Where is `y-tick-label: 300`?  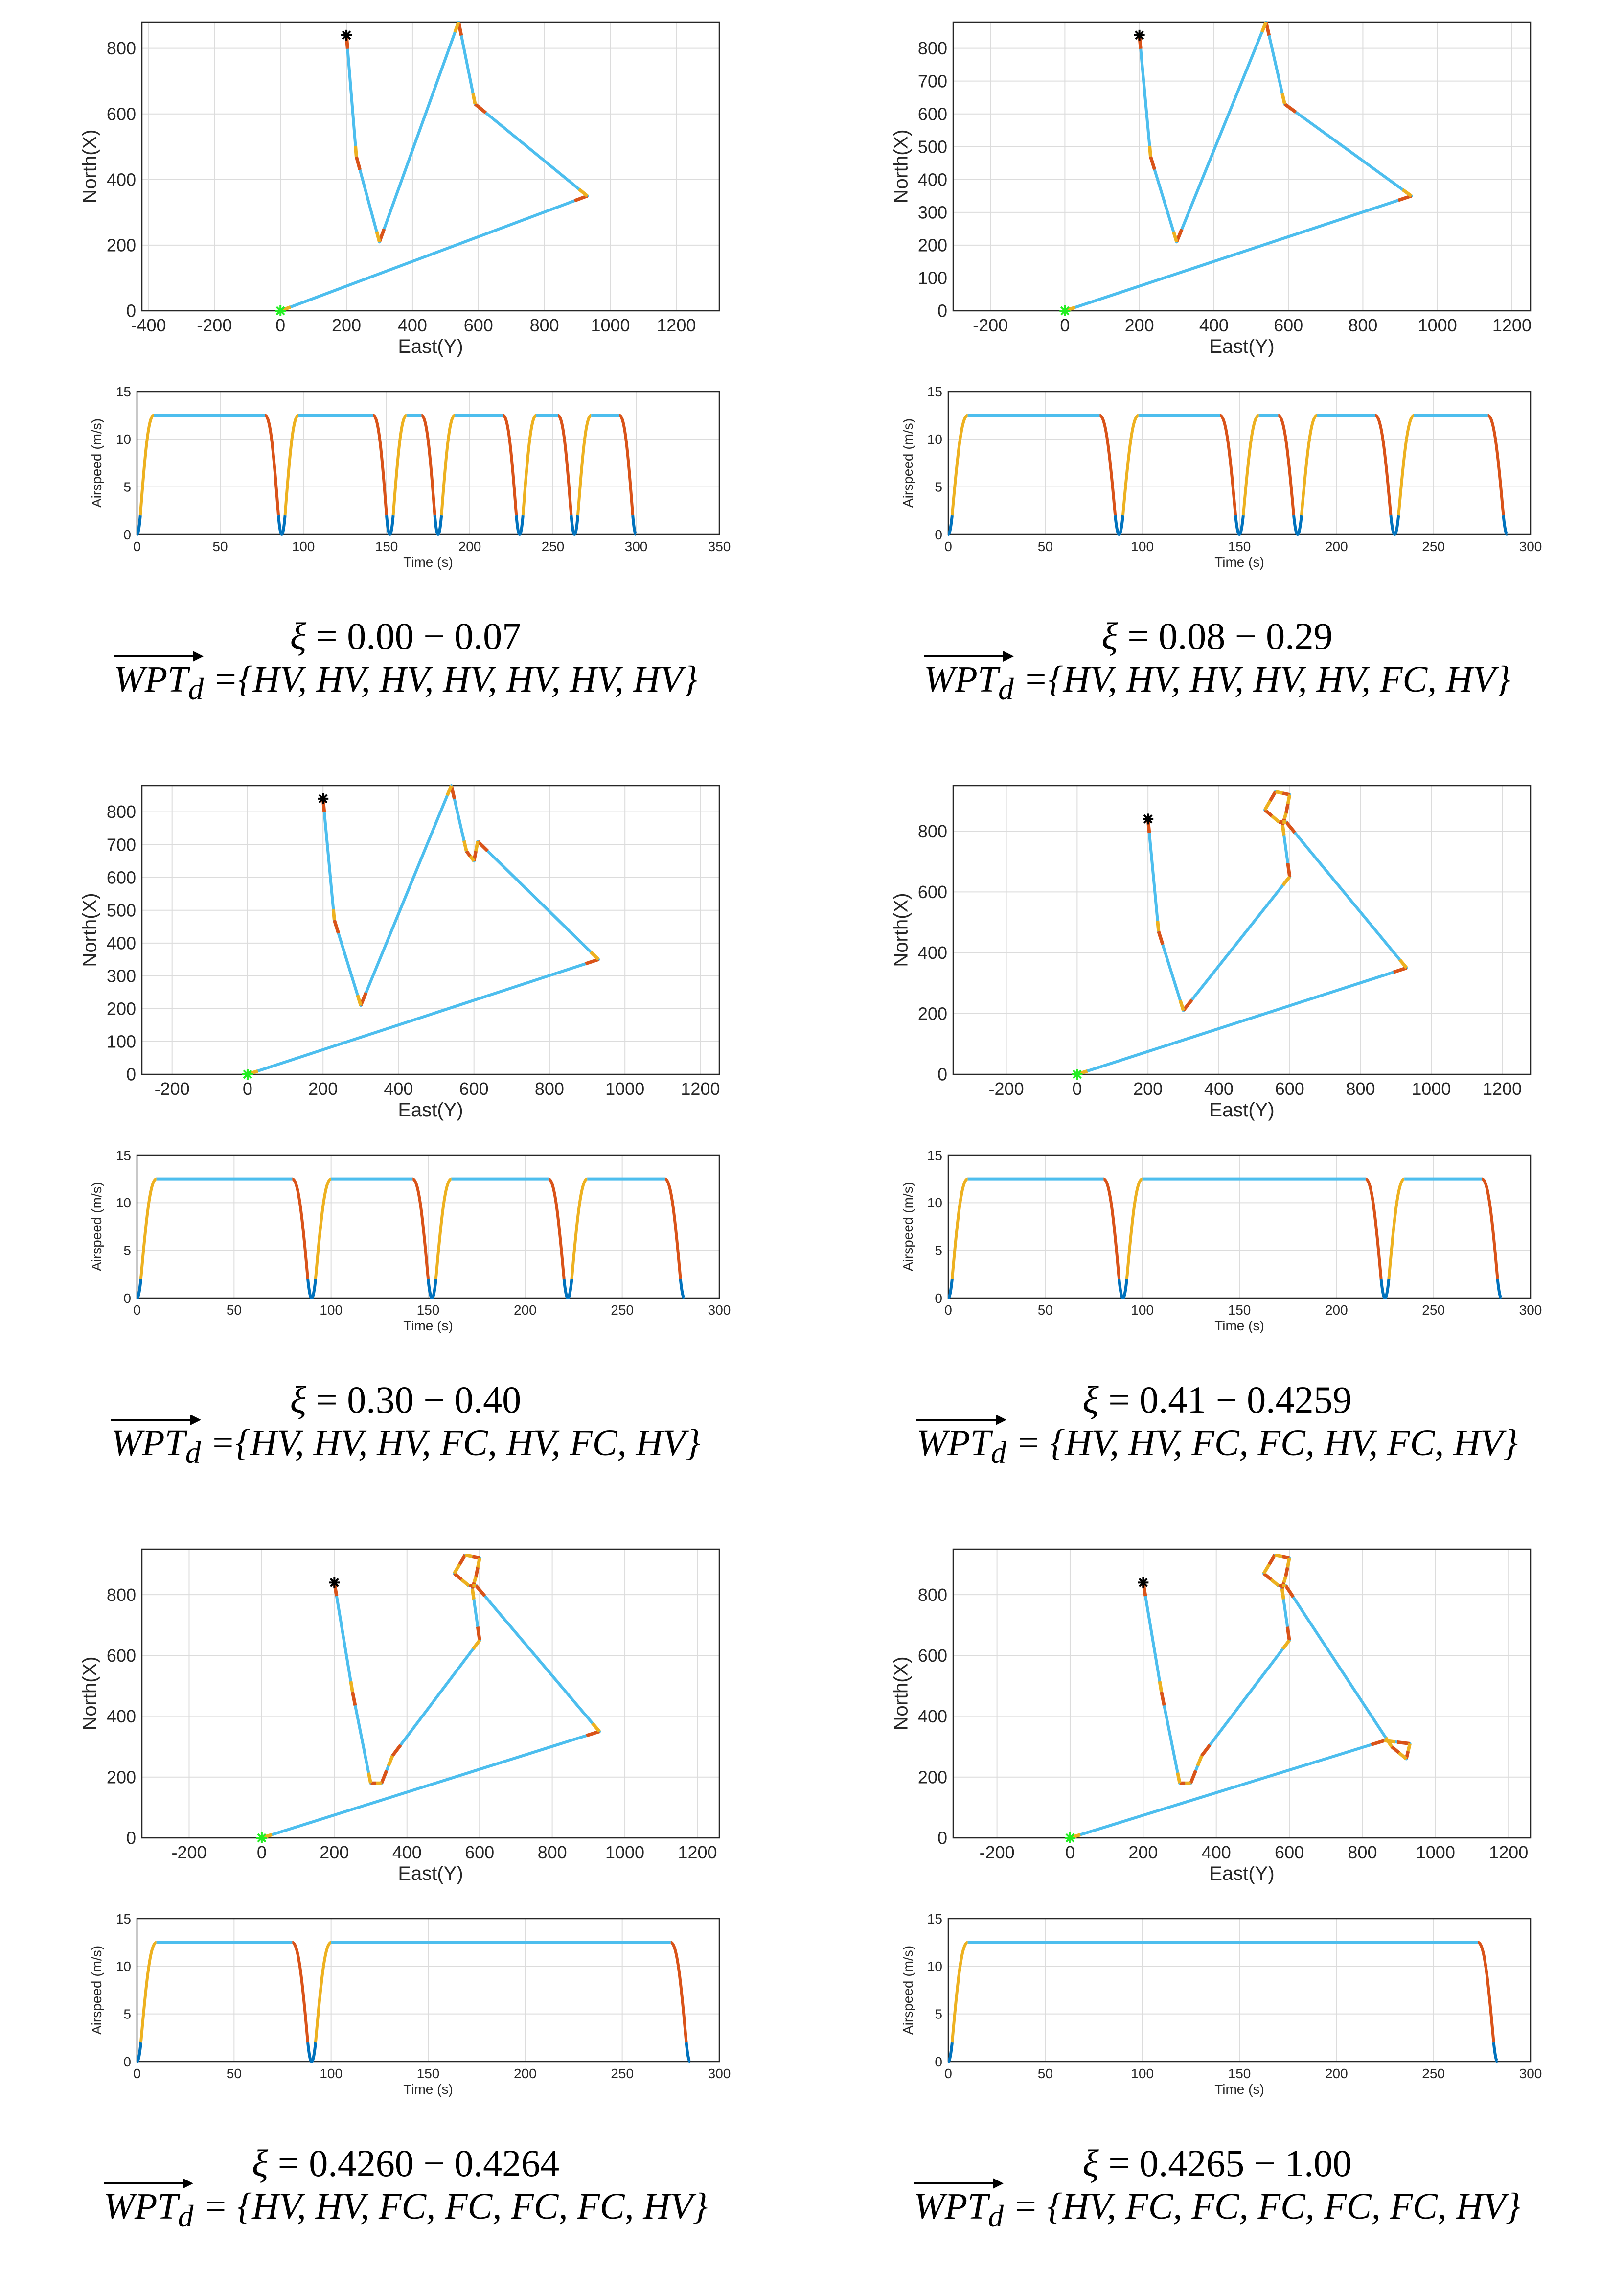 y-tick-label: 300 is located at coordinates (933, 212).